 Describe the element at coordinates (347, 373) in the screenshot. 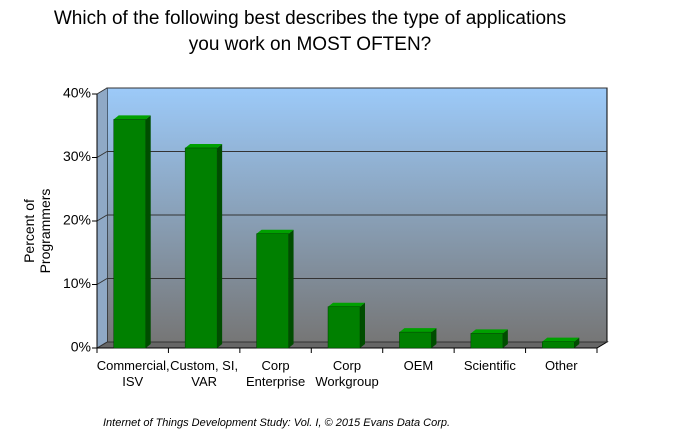

I see `x-tick-label: Corp Workgroup` at that location.